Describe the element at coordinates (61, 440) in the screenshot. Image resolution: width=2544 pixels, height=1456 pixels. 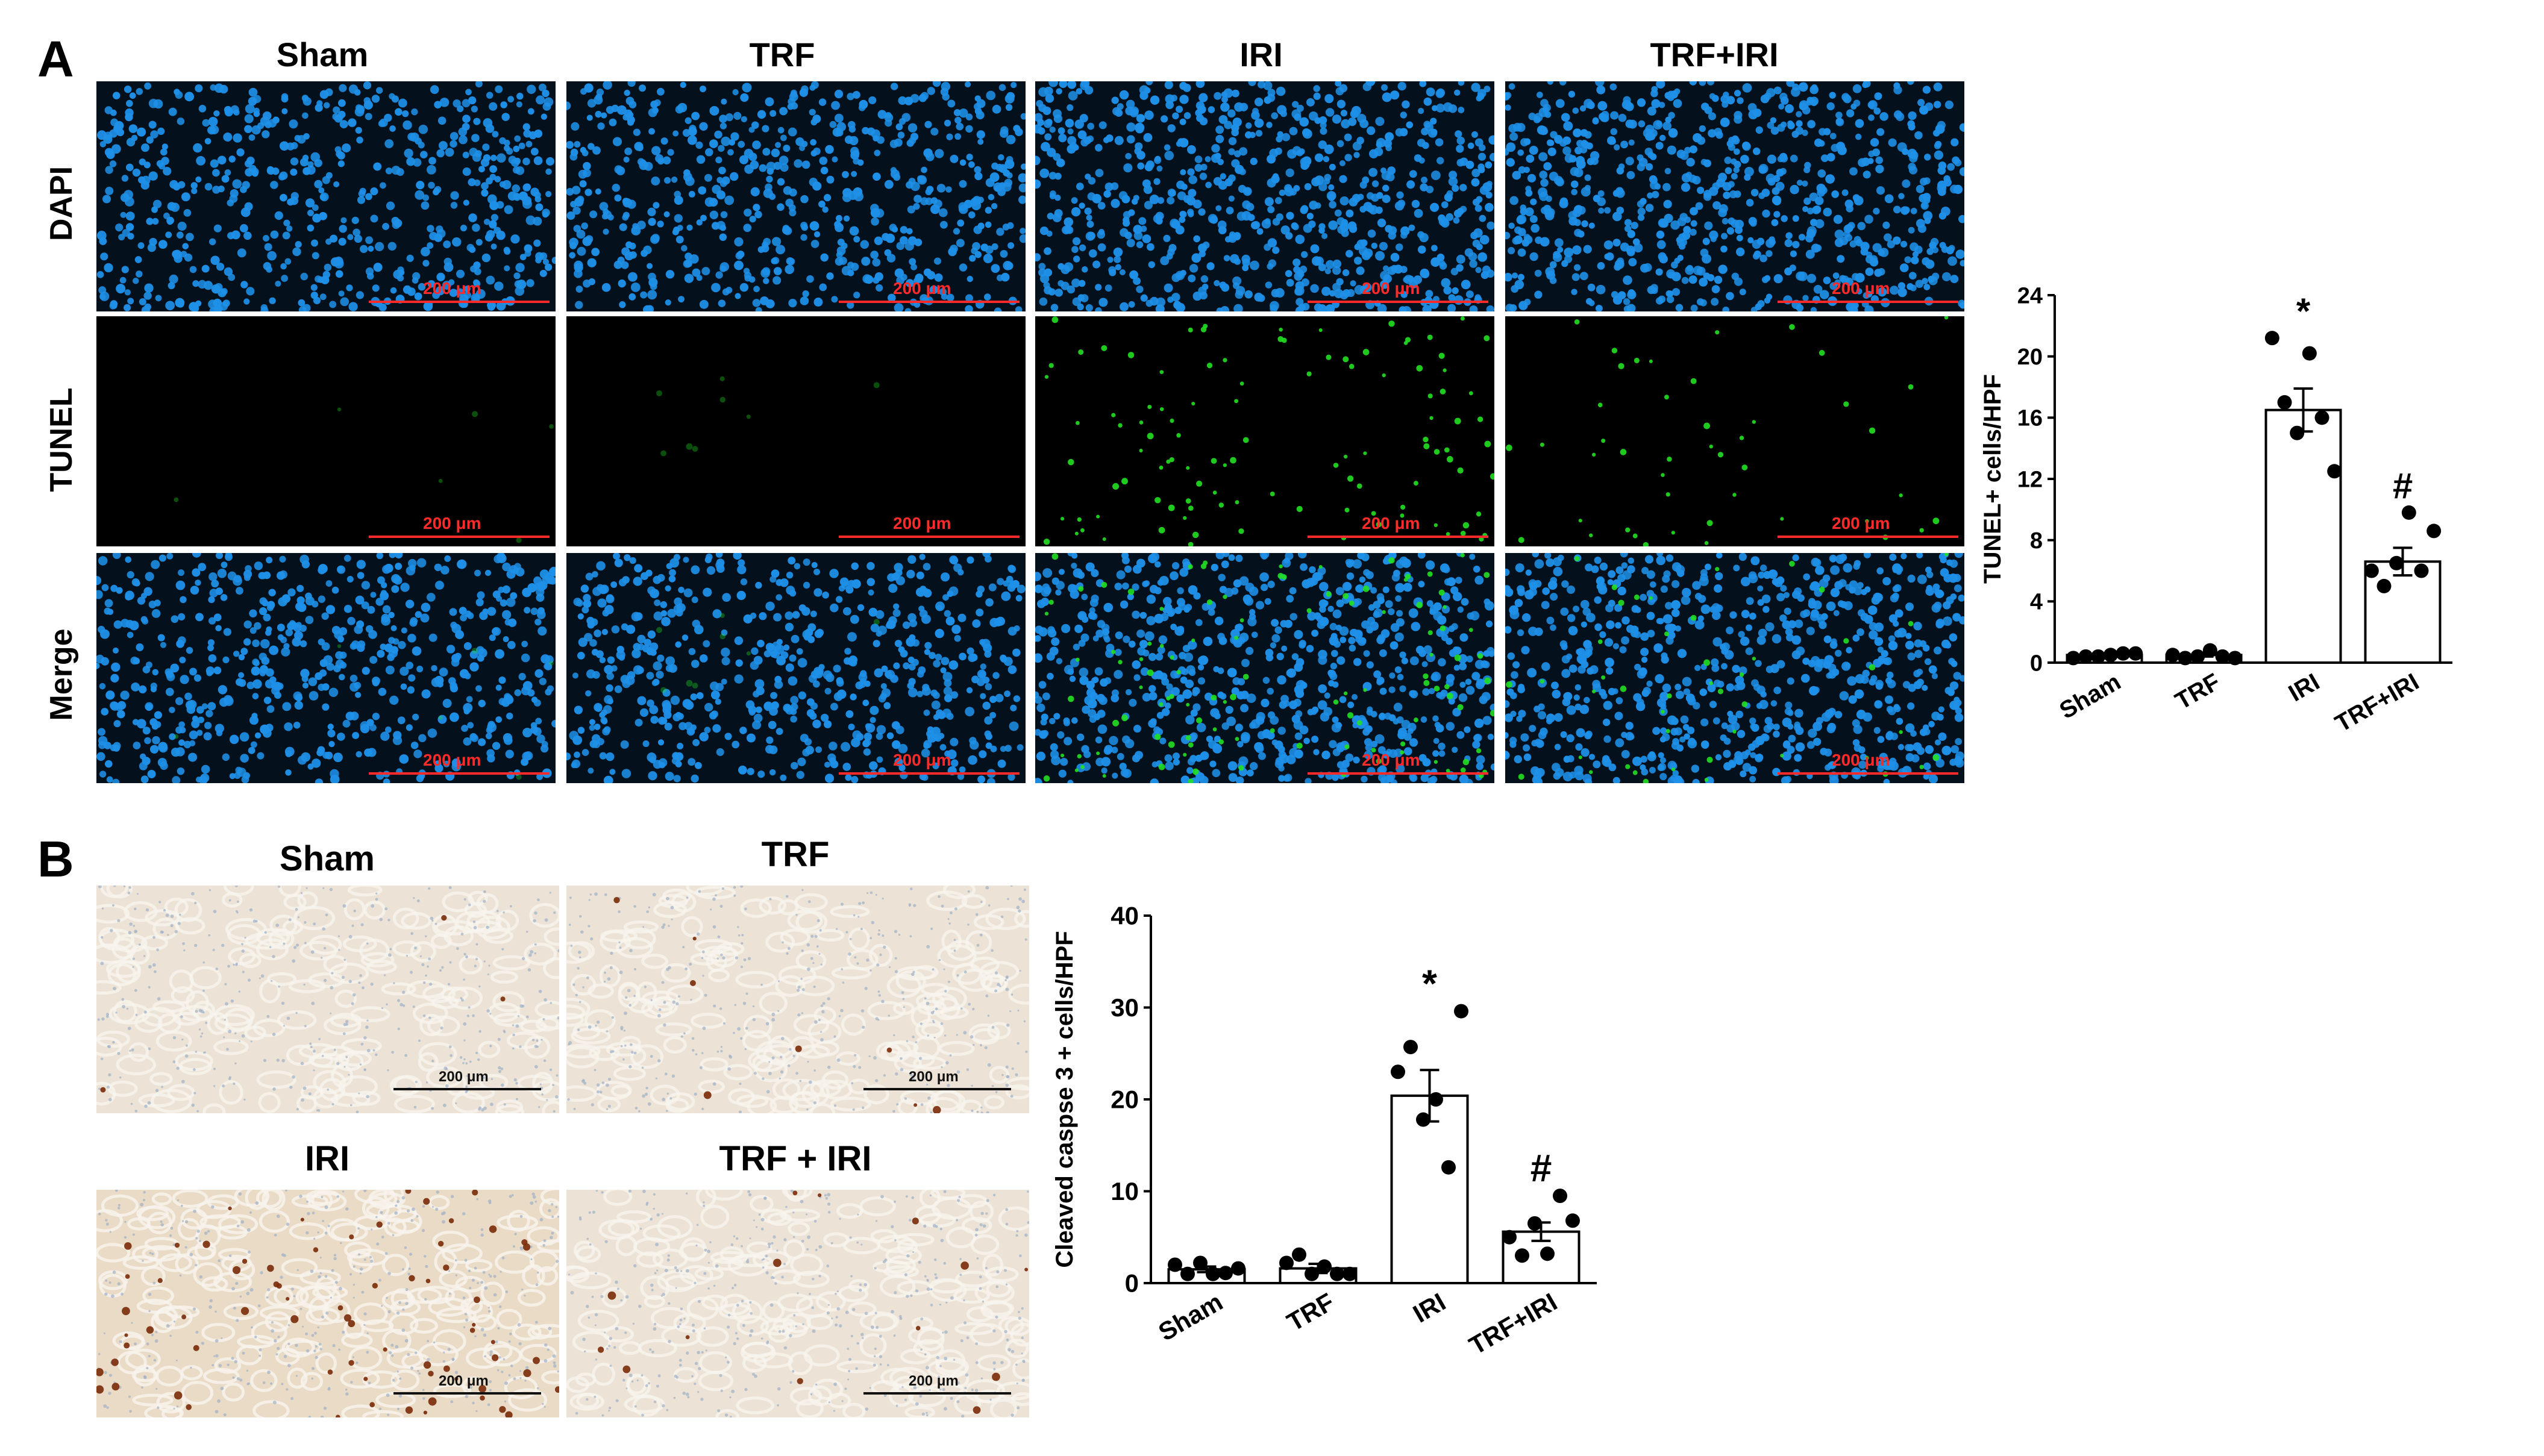
I see `row-label-tunel: TUNEL` at that location.